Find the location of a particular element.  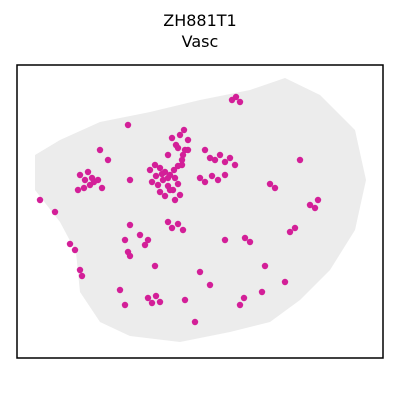

chart-subtitle: Vasc is located at coordinates (200, 41).